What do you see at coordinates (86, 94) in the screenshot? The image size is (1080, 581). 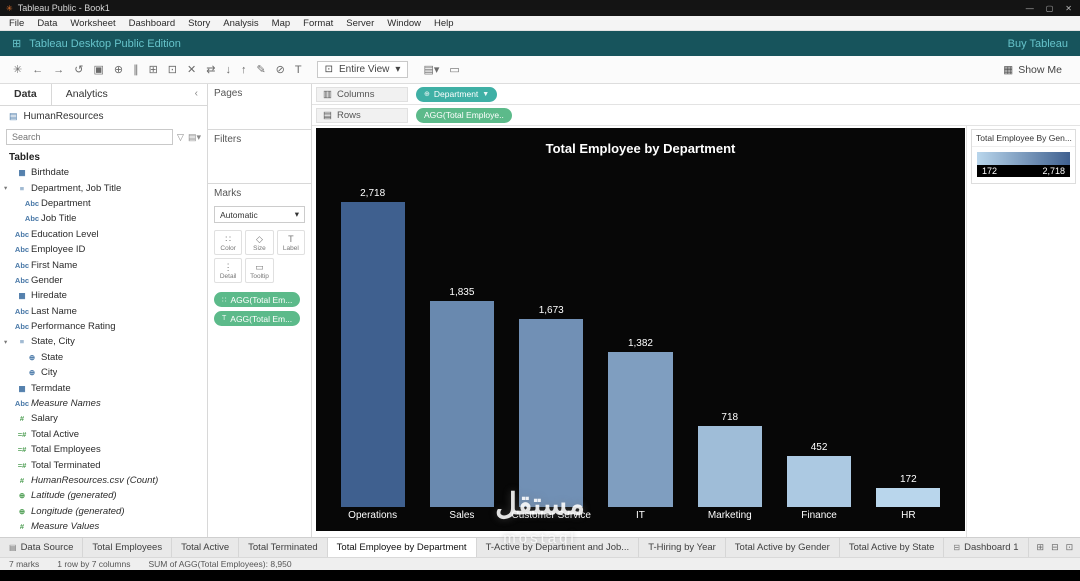 I see `tab-analytics: Analytics` at bounding box center [86, 94].